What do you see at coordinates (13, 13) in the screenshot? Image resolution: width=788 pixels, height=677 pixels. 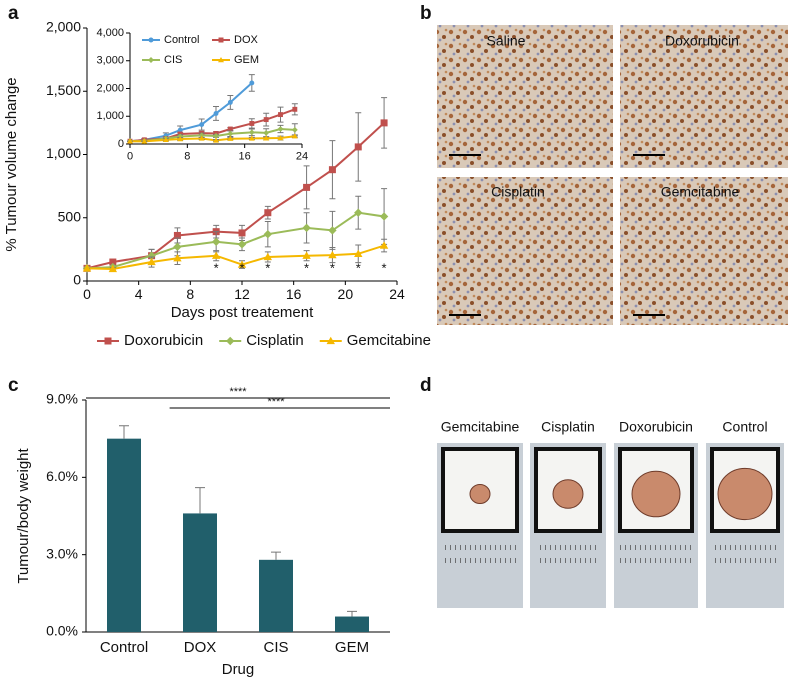 I see `panel-label: a` at bounding box center [13, 13].